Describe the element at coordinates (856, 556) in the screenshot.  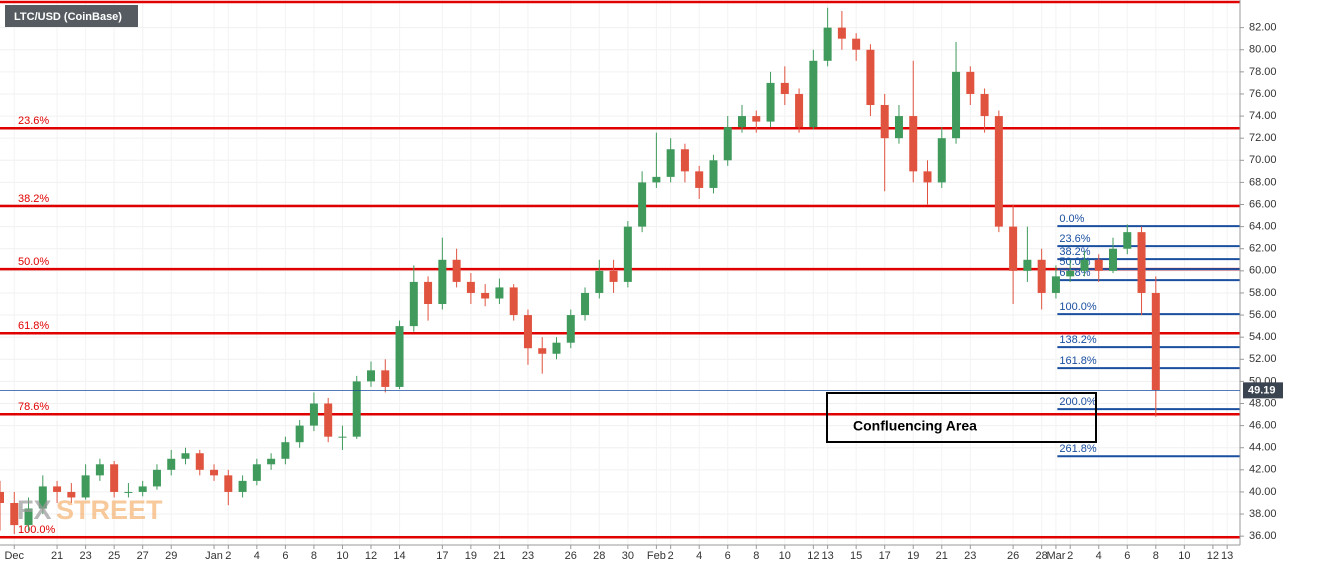
I see `x-tick-label: 15` at that location.